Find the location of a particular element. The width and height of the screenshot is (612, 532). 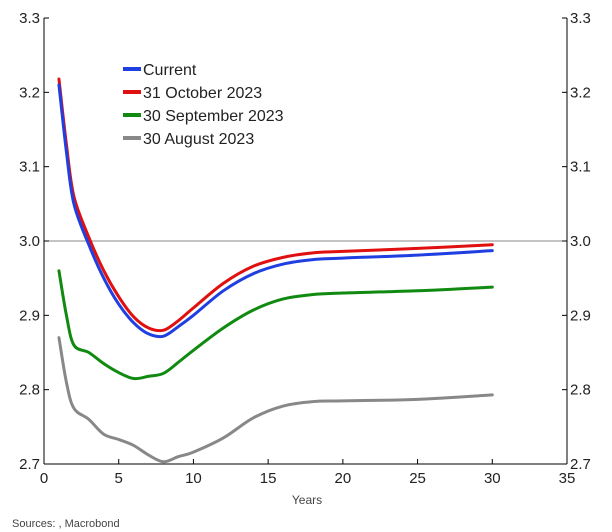

legend-label-30-august-2023: 30 August 2023 is located at coordinates (198, 139).